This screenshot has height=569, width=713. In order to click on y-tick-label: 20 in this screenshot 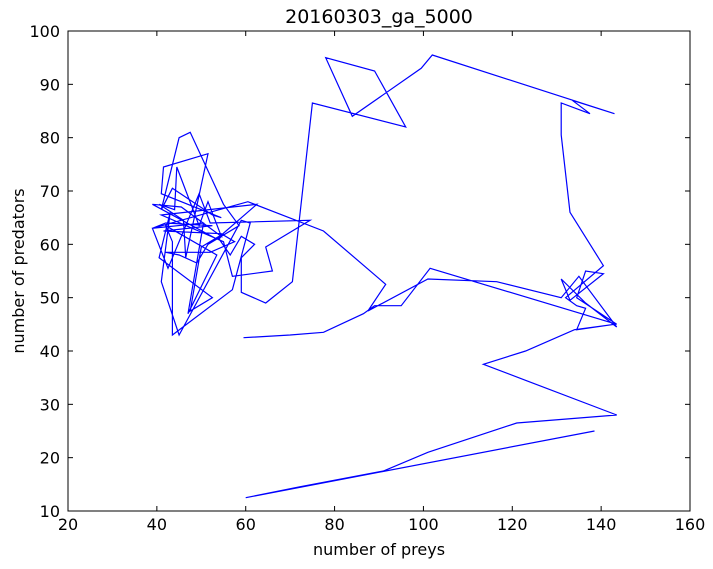, I will do `click(50, 458)`.